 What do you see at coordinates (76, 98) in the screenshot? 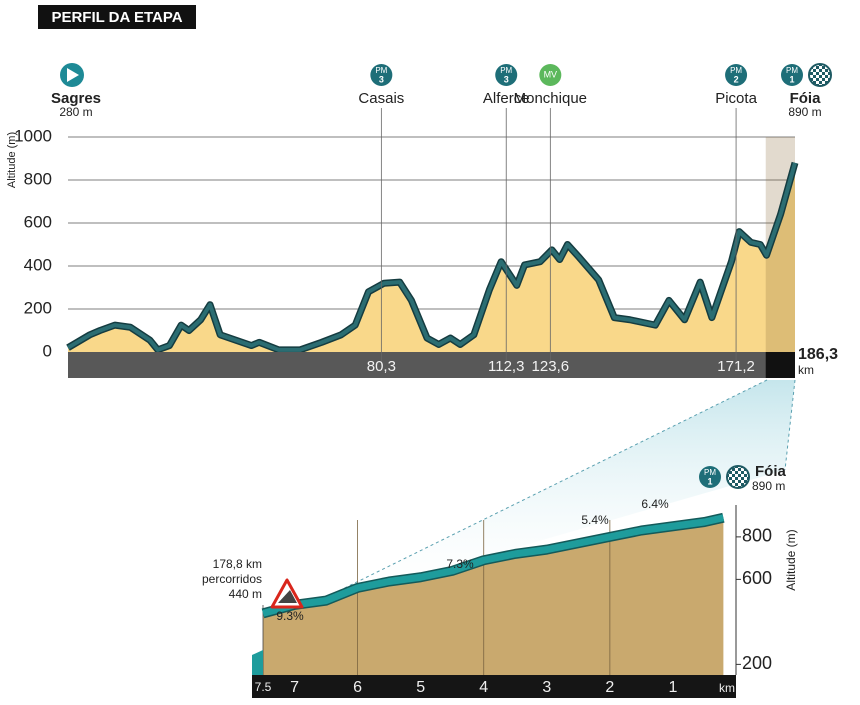
I see `waypoint-name: Sagres` at bounding box center [76, 98].